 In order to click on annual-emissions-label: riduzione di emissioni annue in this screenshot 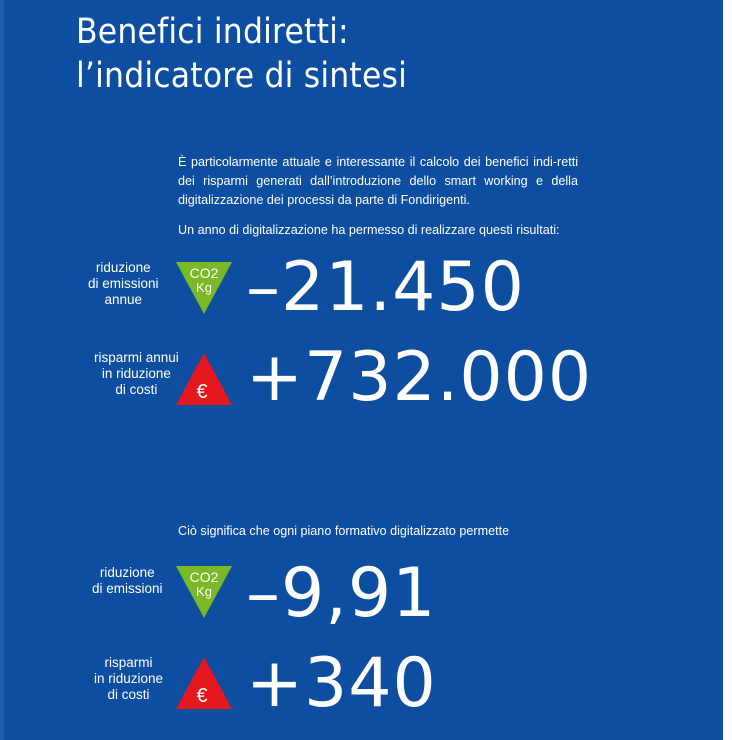, I will do `click(123, 284)`.